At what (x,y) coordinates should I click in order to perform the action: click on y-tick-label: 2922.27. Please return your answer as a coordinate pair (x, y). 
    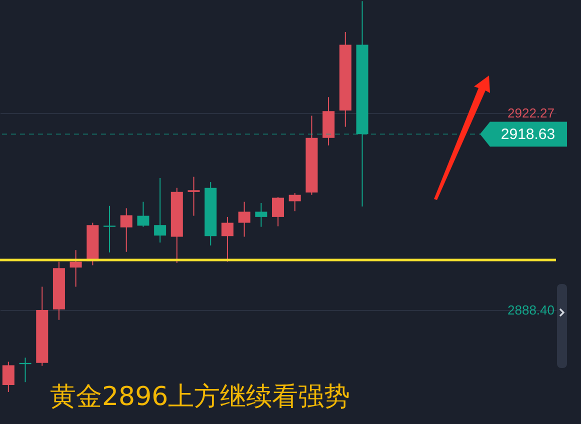
    Looking at the image, I should click on (531, 113).